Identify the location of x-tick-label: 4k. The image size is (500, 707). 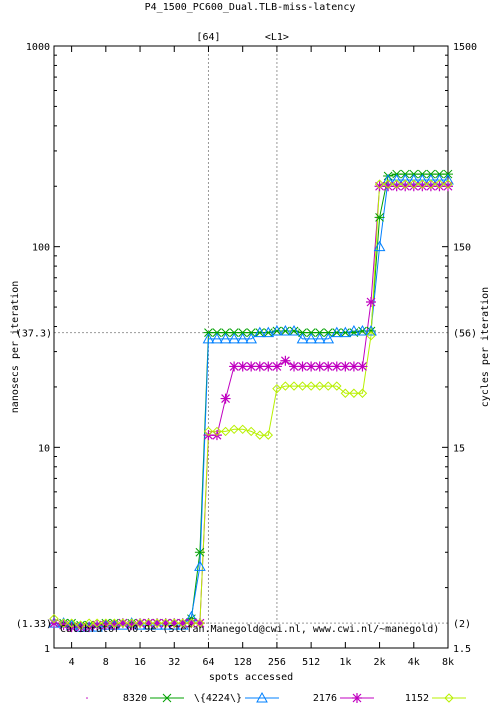
(414, 662).